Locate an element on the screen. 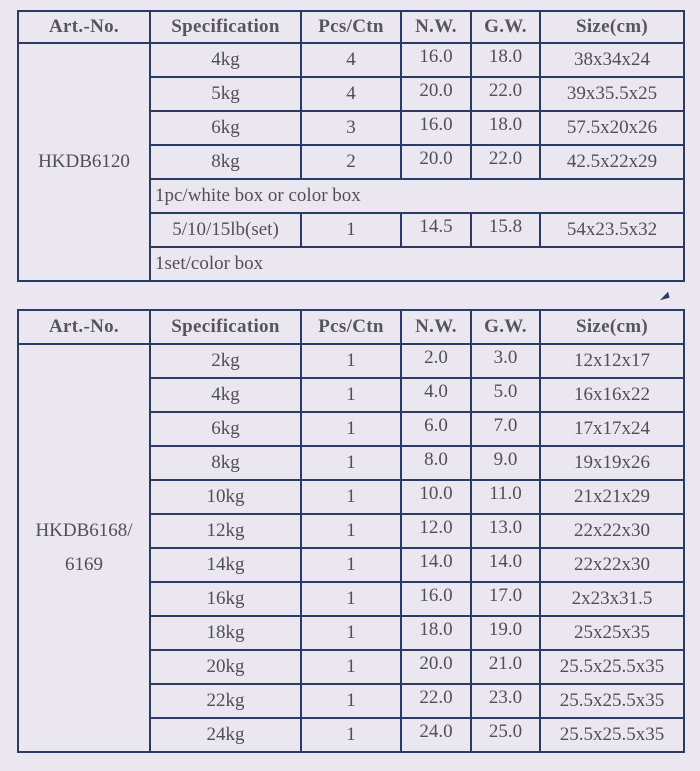 This screenshot has width=700, height=771. gross-weight-value: 17.0 is located at coordinates (505, 595).